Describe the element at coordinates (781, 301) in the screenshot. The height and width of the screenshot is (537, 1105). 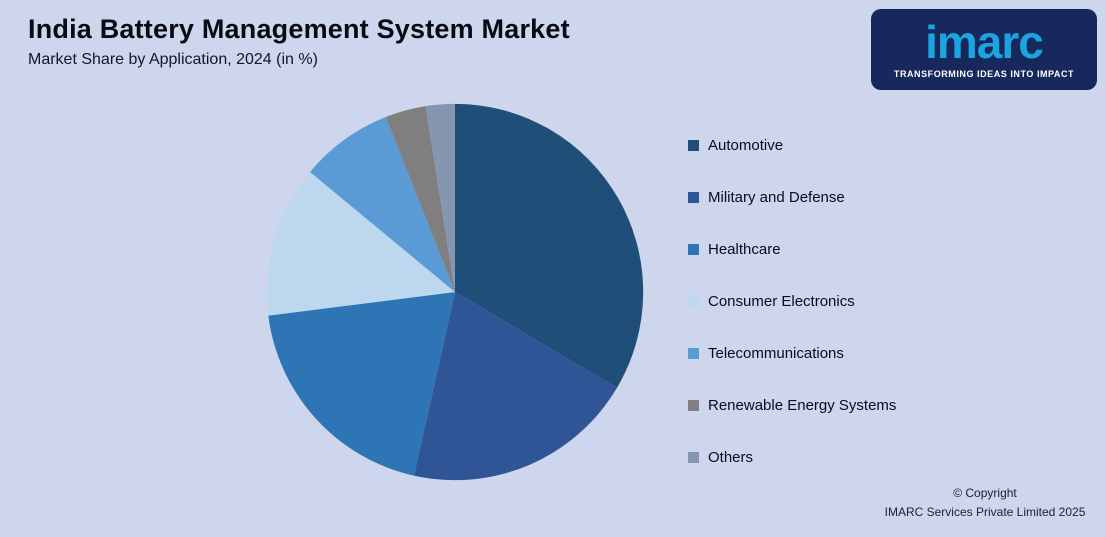
I see `legend-label: Consumer Electronics` at that location.